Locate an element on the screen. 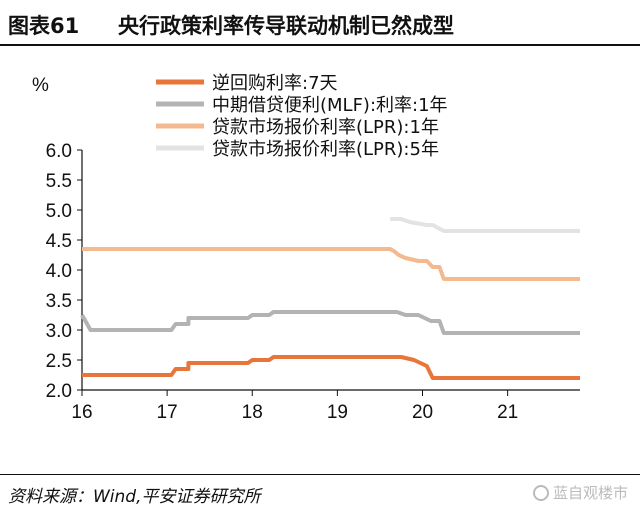  header-rule is located at coordinates (320, 45).